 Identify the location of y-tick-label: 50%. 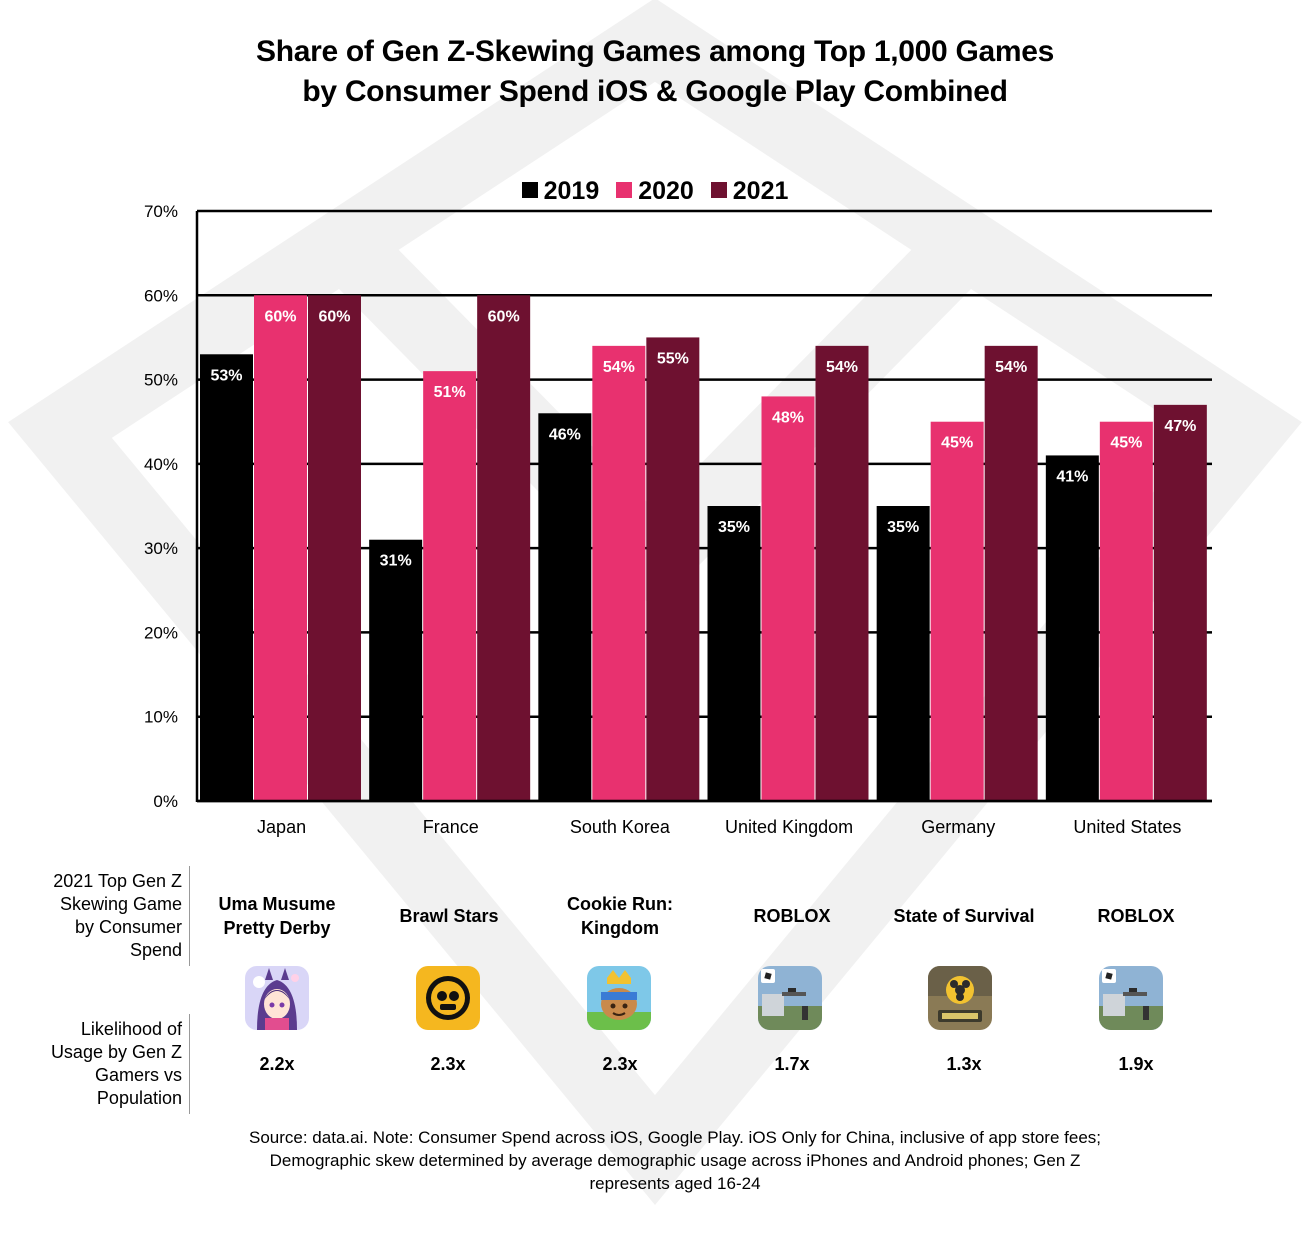
(161, 380).